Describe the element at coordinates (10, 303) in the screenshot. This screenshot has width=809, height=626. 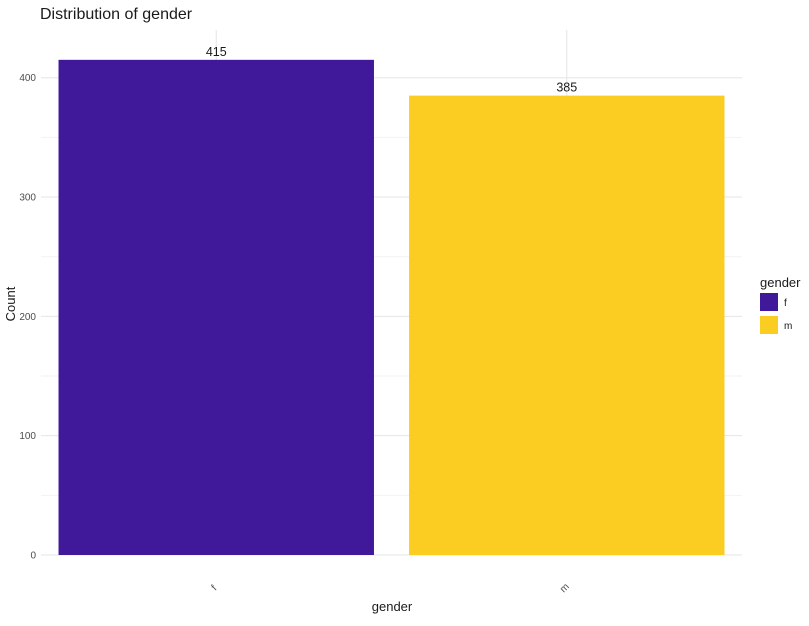
I see `y-axis-title: Count` at that location.